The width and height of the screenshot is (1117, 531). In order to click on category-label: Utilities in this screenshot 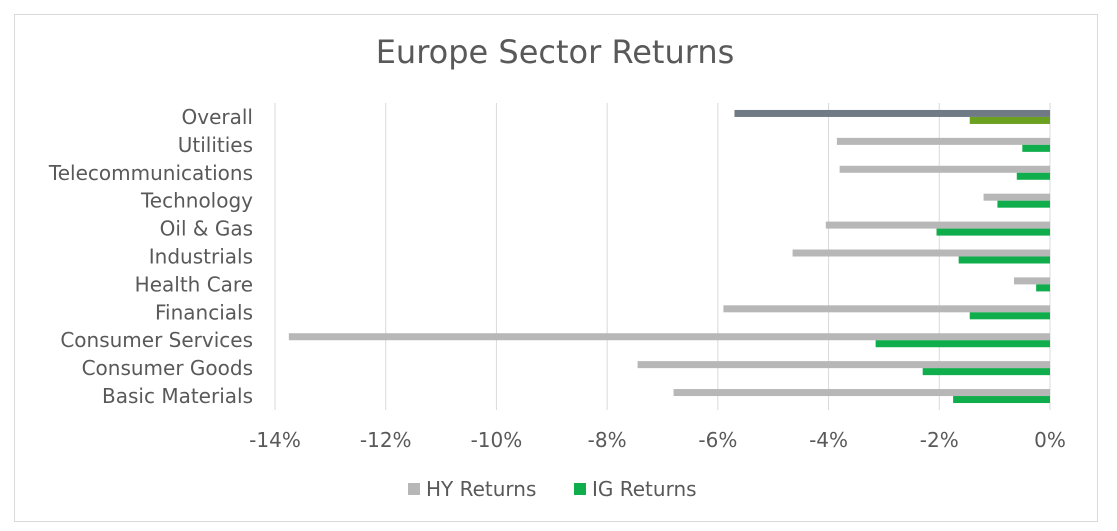, I will do `click(215, 145)`.